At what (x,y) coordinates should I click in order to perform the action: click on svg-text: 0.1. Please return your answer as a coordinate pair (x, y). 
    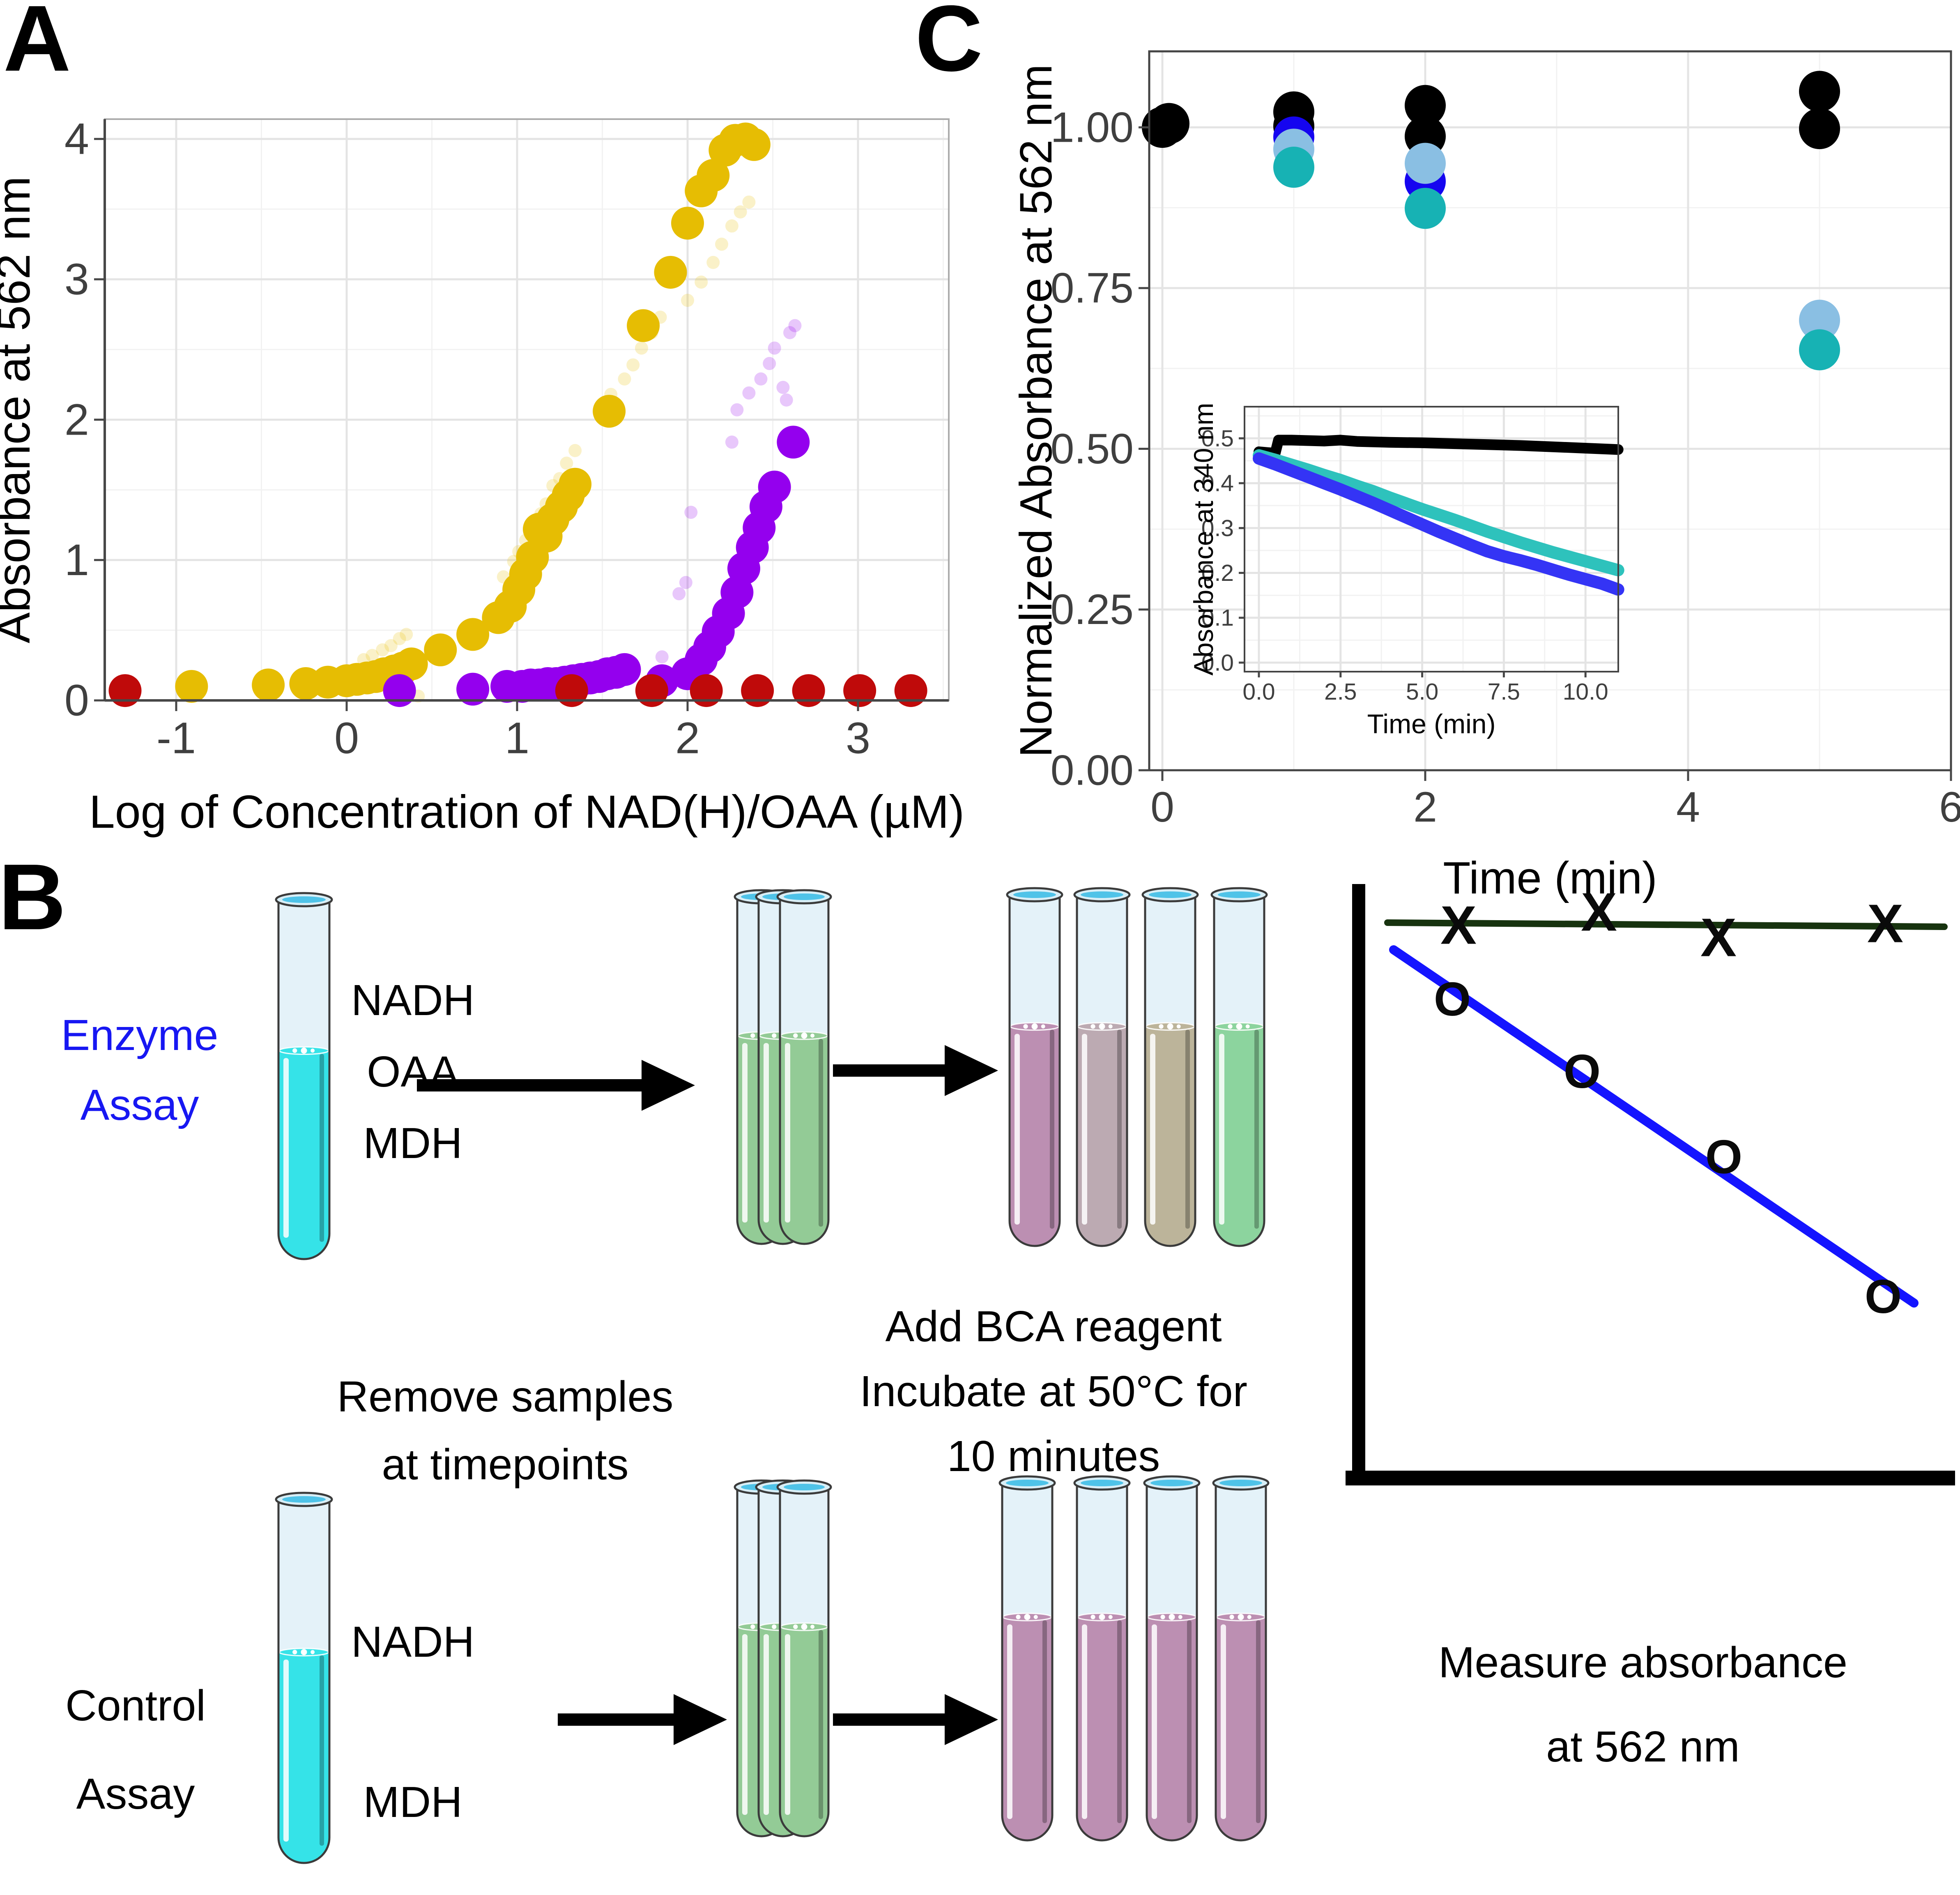
    Looking at the image, I should click on (1217, 618).